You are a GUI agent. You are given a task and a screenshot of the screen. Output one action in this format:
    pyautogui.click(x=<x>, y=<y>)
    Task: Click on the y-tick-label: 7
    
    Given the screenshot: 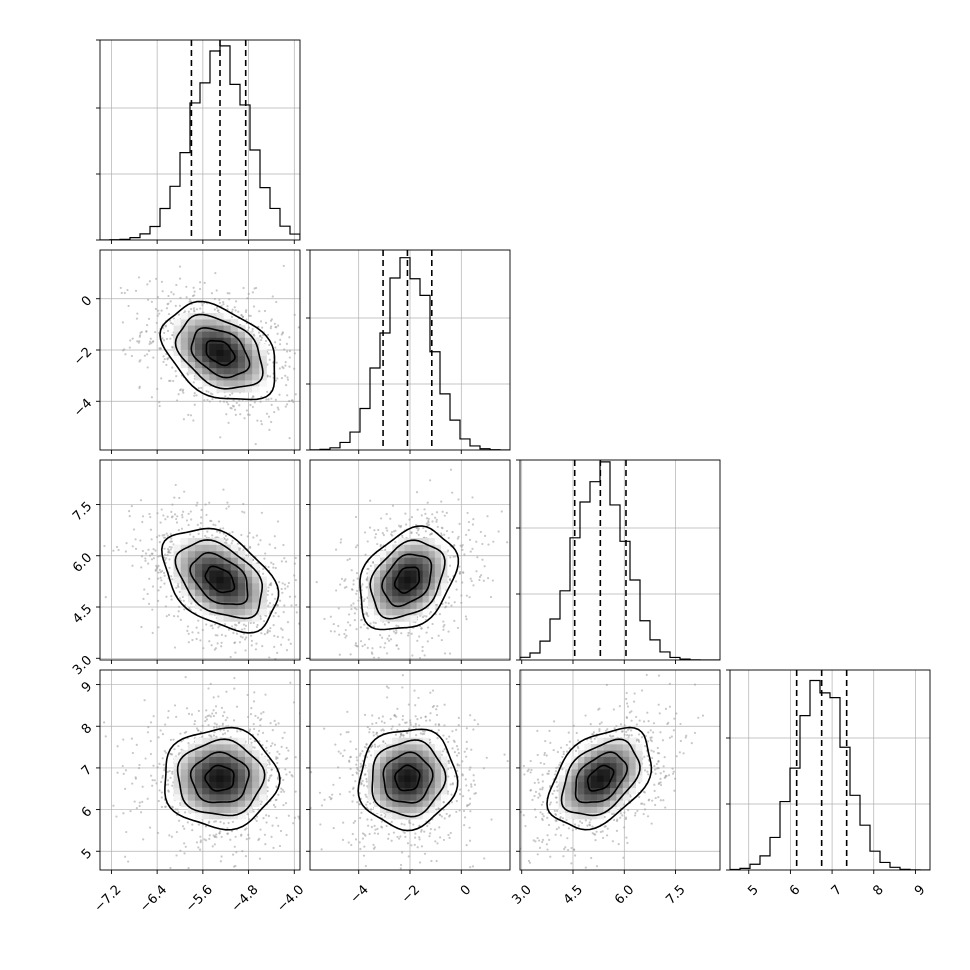 What is the action you would take?
    pyautogui.click(x=87, y=771)
    